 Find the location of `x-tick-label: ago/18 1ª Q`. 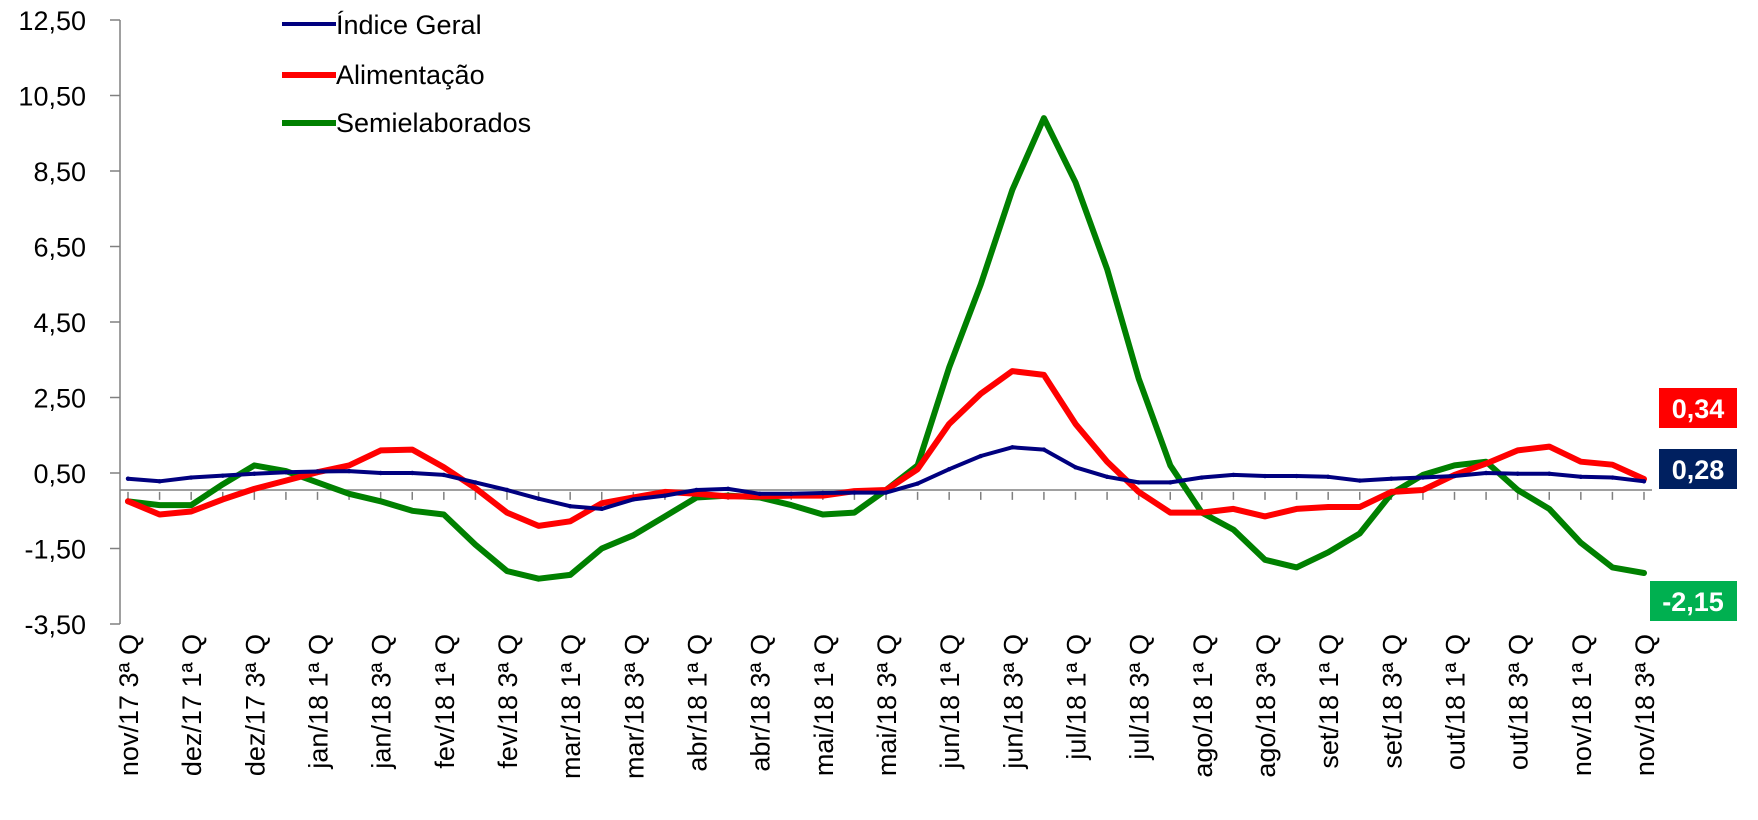

x-tick-label: ago/18 1ª Q is located at coordinates (1203, 706).